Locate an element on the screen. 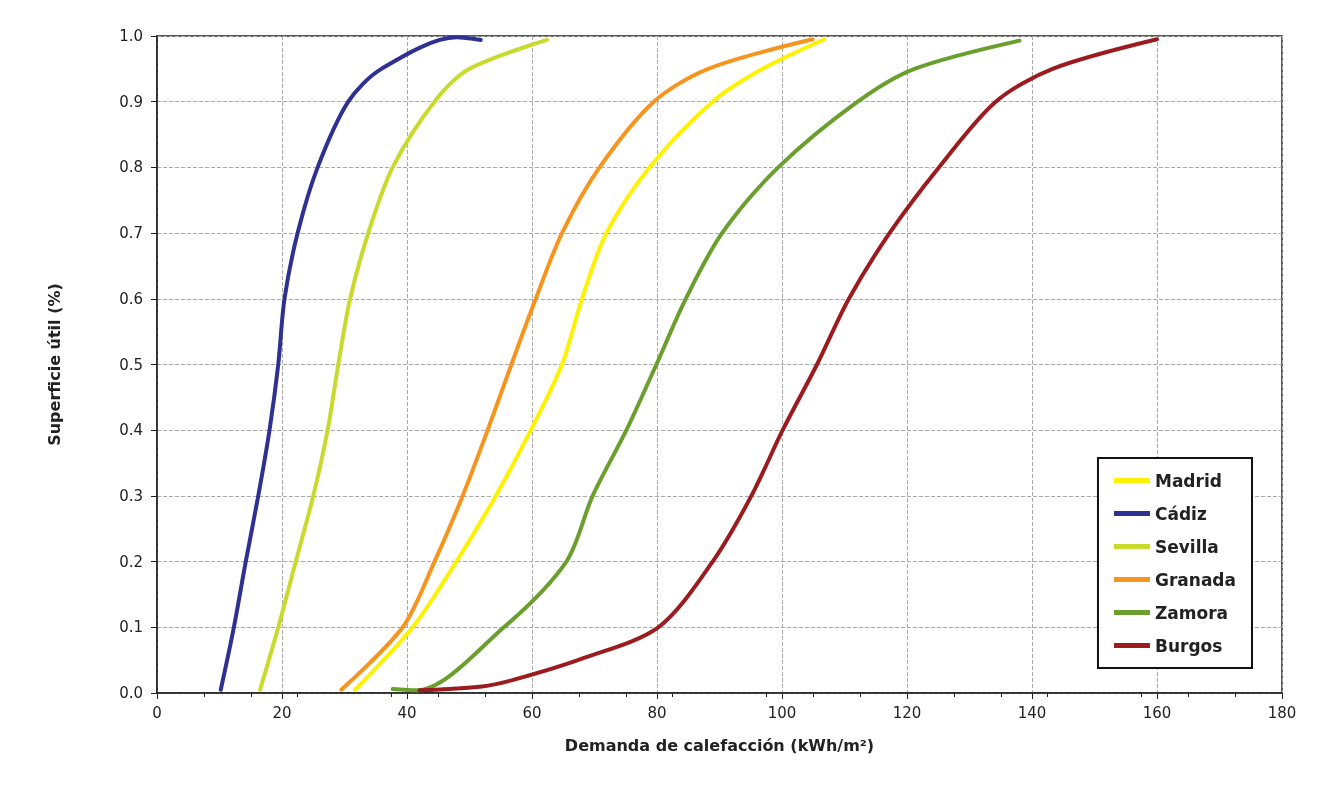 The height and width of the screenshot is (796, 1330). x-tick-label: 60 is located at coordinates (532, 712).